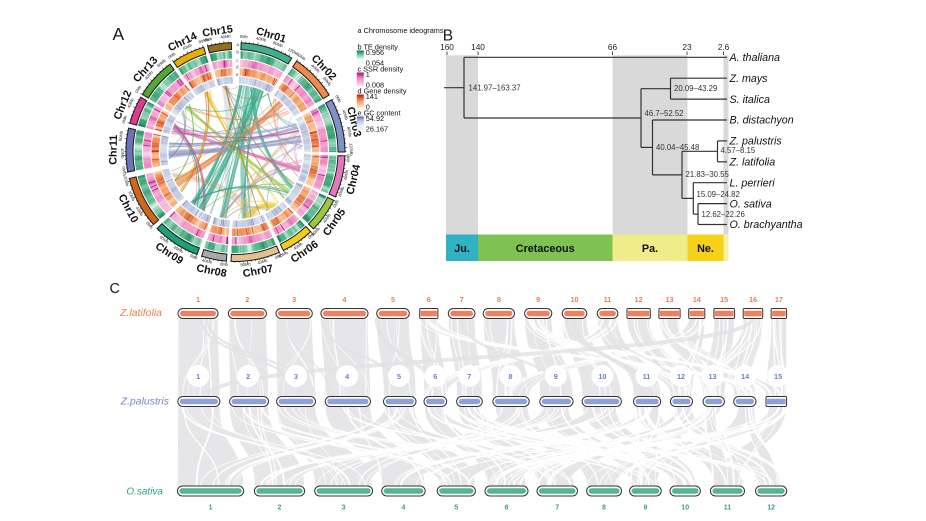 Image resolution: width=926 pixels, height=521 pixels. What do you see at coordinates (664, 113) in the screenshot?
I see `svg-text: 46.7–52.52` at bounding box center [664, 113].